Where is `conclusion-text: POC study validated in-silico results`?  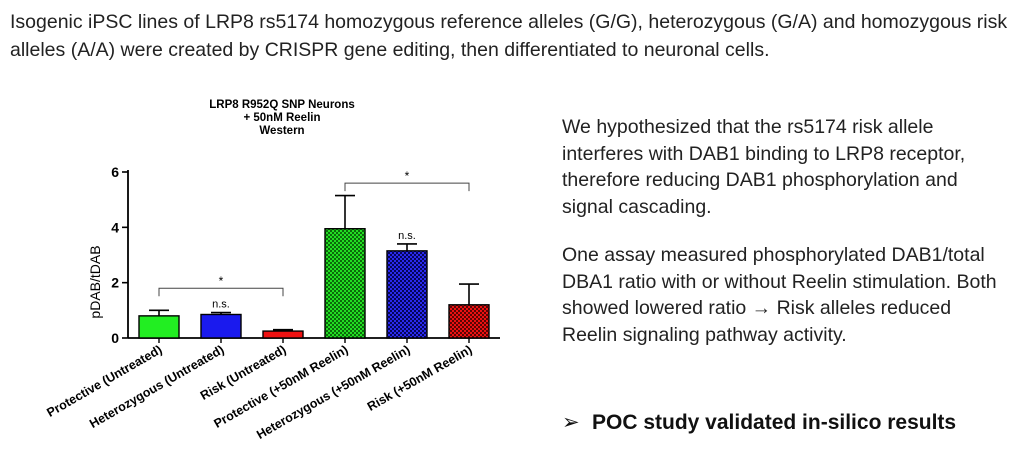 conclusion-text: POC study validated in-silico results is located at coordinates (774, 422).